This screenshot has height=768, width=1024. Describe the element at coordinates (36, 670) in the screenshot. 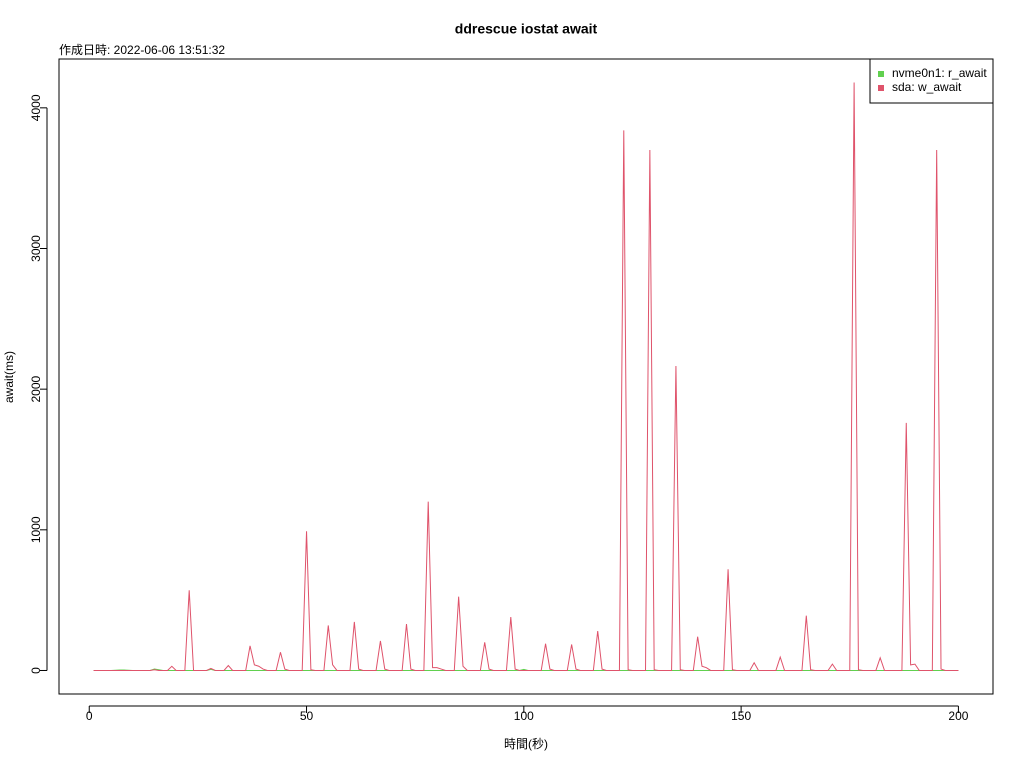

I see `y-tick-label: 0` at that location.